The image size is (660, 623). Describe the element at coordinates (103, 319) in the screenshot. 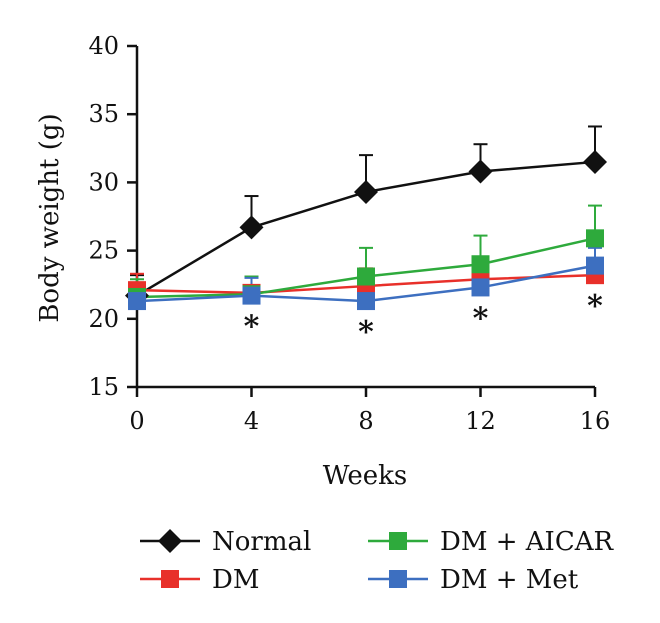

I see `y-tick-label: 20` at that location.